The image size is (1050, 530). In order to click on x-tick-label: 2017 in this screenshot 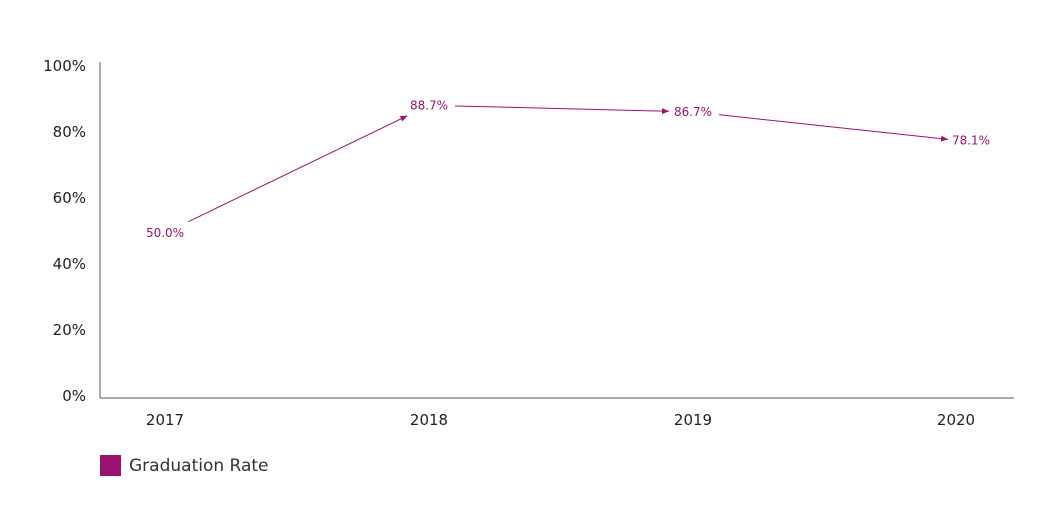, I will do `click(165, 420)`.